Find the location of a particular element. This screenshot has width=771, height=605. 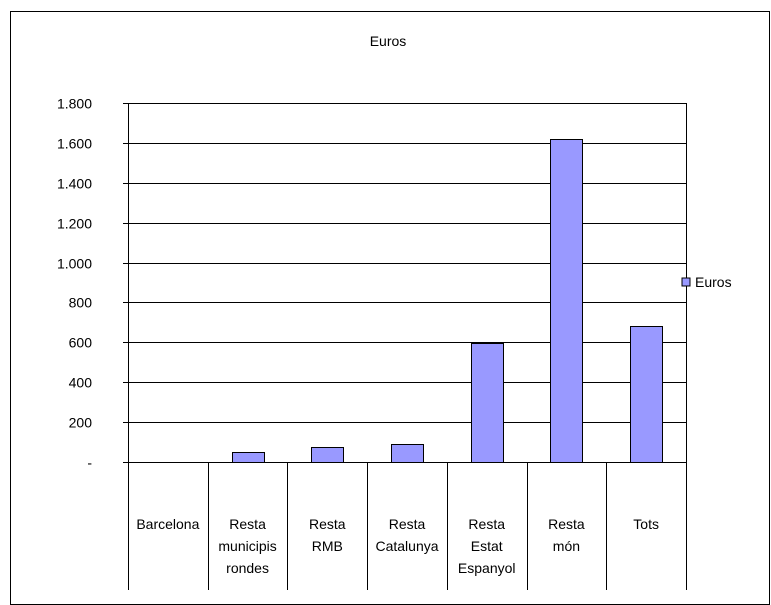

legend: Euros is located at coordinates (706, 282).